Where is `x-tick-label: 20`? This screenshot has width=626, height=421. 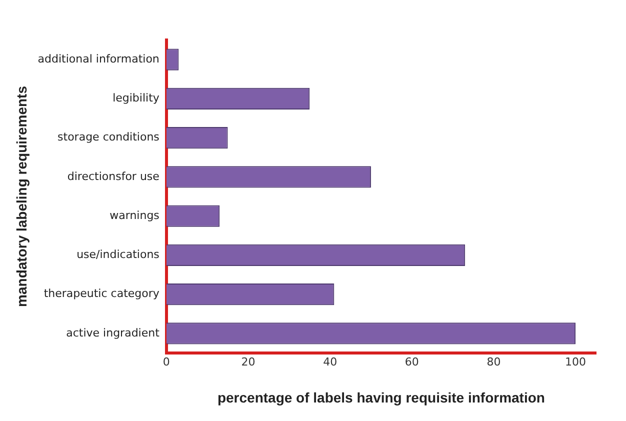 x-tick-label: 20 is located at coordinates (248, 361).